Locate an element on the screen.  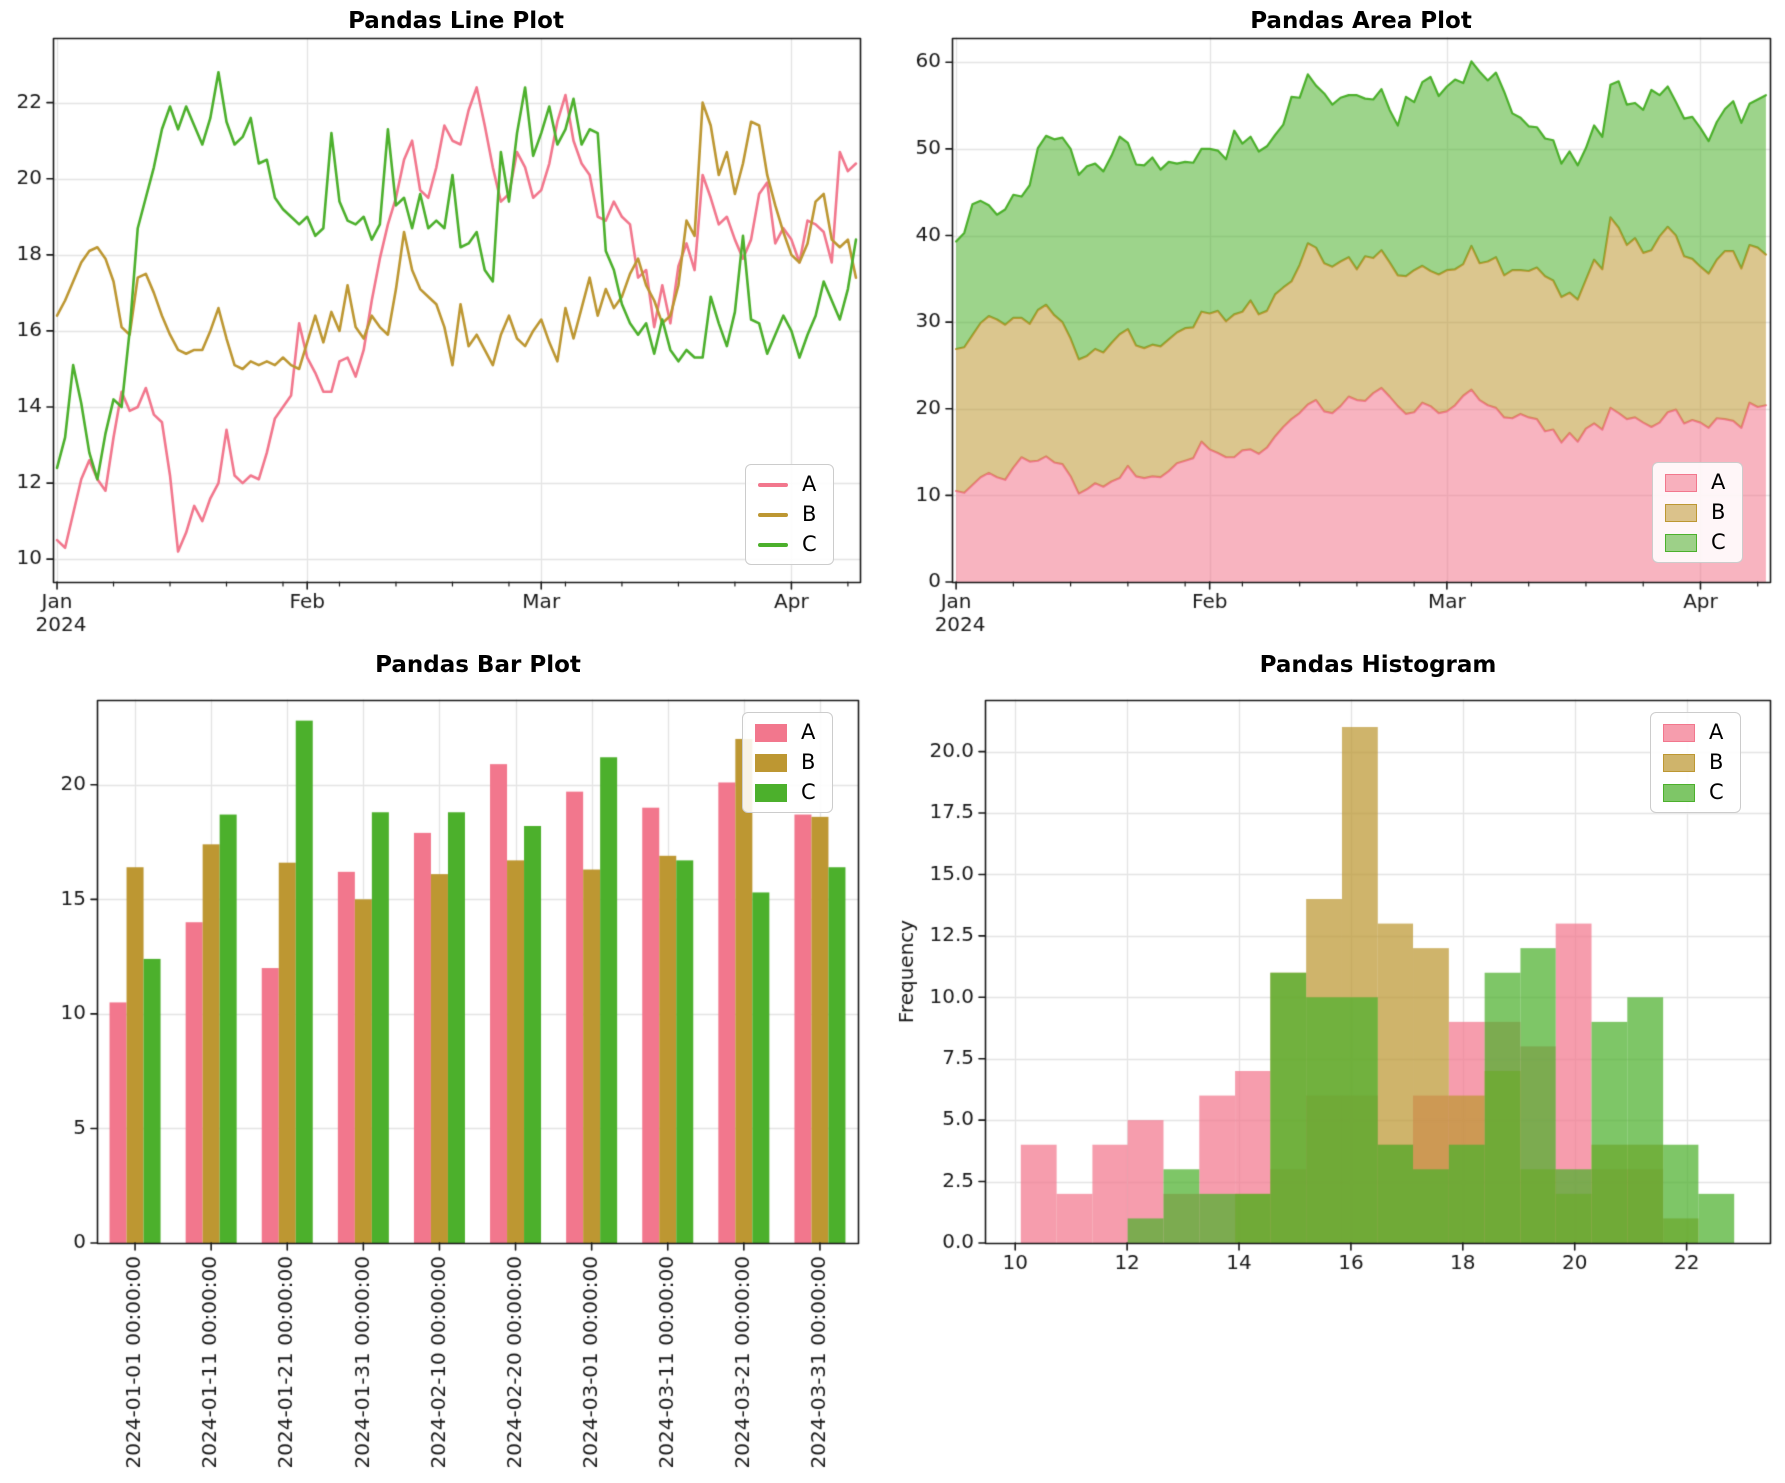
area-plot-title: Pandas Area Plot is located at coordinates (1361, 21).